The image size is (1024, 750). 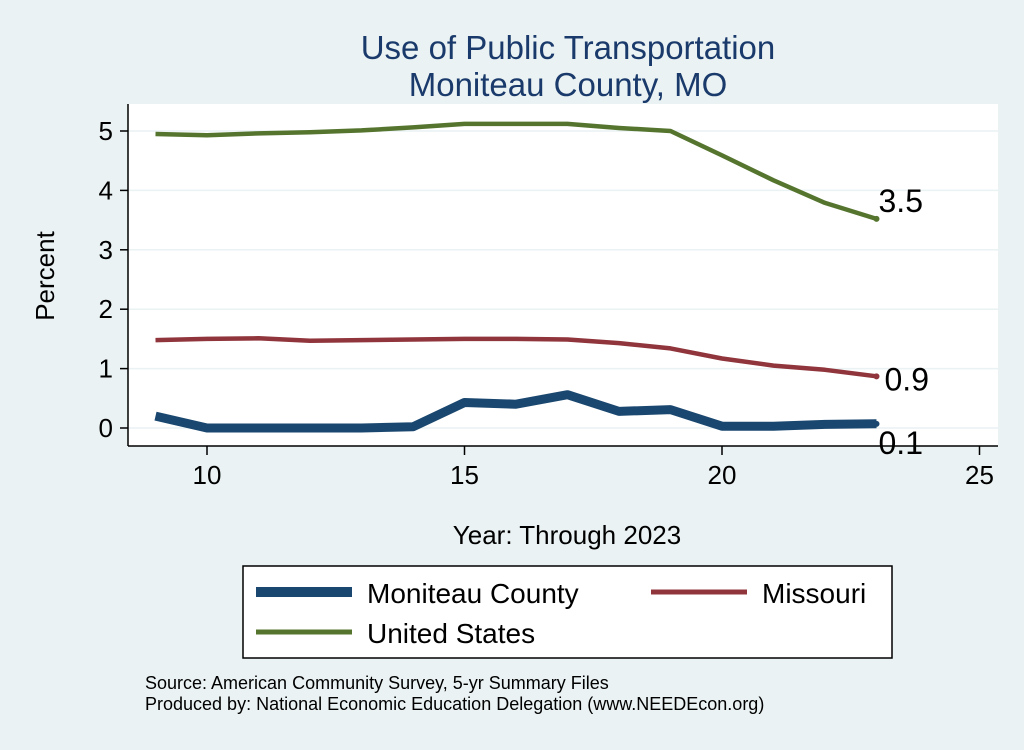 What do you see at coordinates (979, 475) in the screenshot?
I see `x-tick-label-25: 25` at bounding box center [979, 475].